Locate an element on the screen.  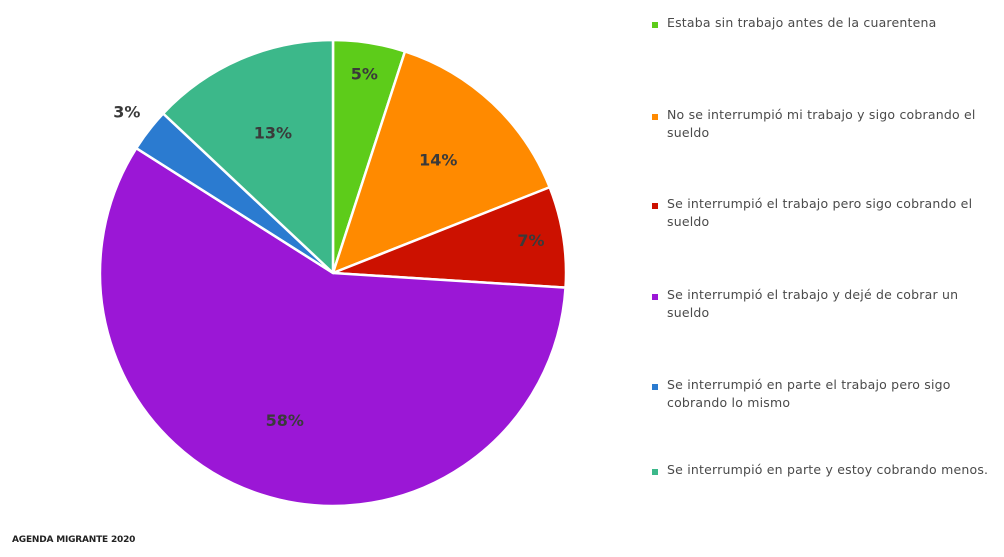
pie-label-0: 5% is located at coordinates (364, 74).